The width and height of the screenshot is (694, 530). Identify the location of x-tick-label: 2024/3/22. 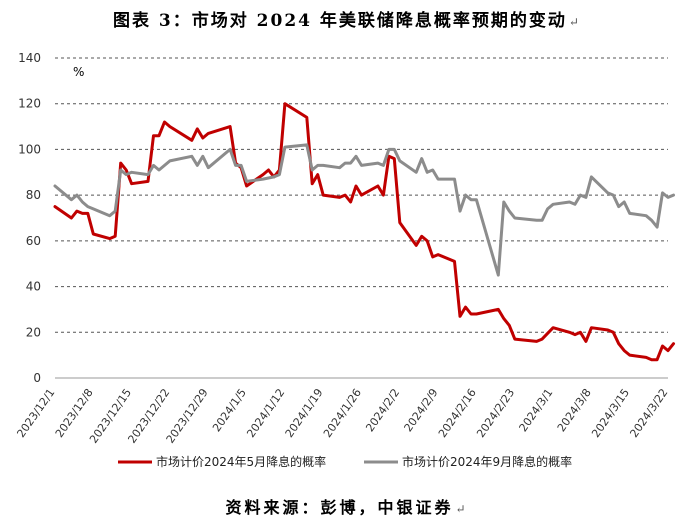
(648, 413).